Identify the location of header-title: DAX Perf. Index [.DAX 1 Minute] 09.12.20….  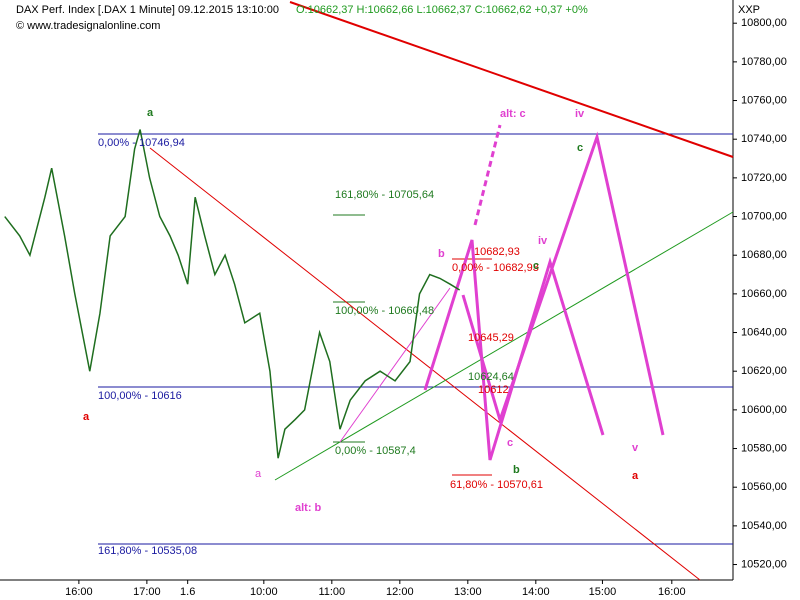
(147, 10).